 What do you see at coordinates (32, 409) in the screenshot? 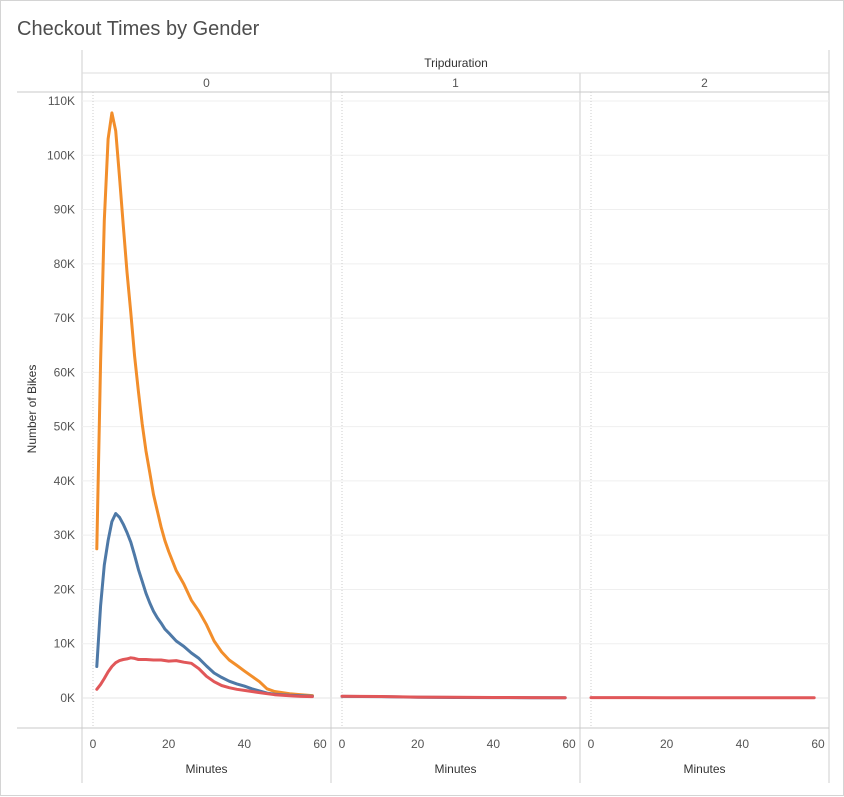
I see `y-axis-label: Number of Bikes` at bounding box center [32, 409].